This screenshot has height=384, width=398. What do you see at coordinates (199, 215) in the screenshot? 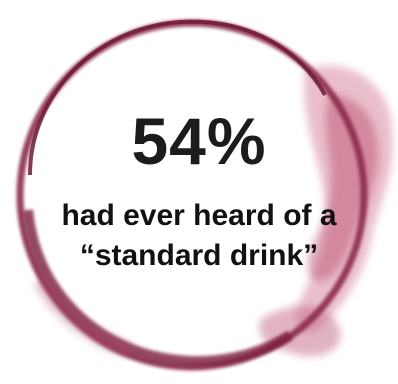
I see `caption-line-1: had ever heard of a` at bounding box center [199, 215].